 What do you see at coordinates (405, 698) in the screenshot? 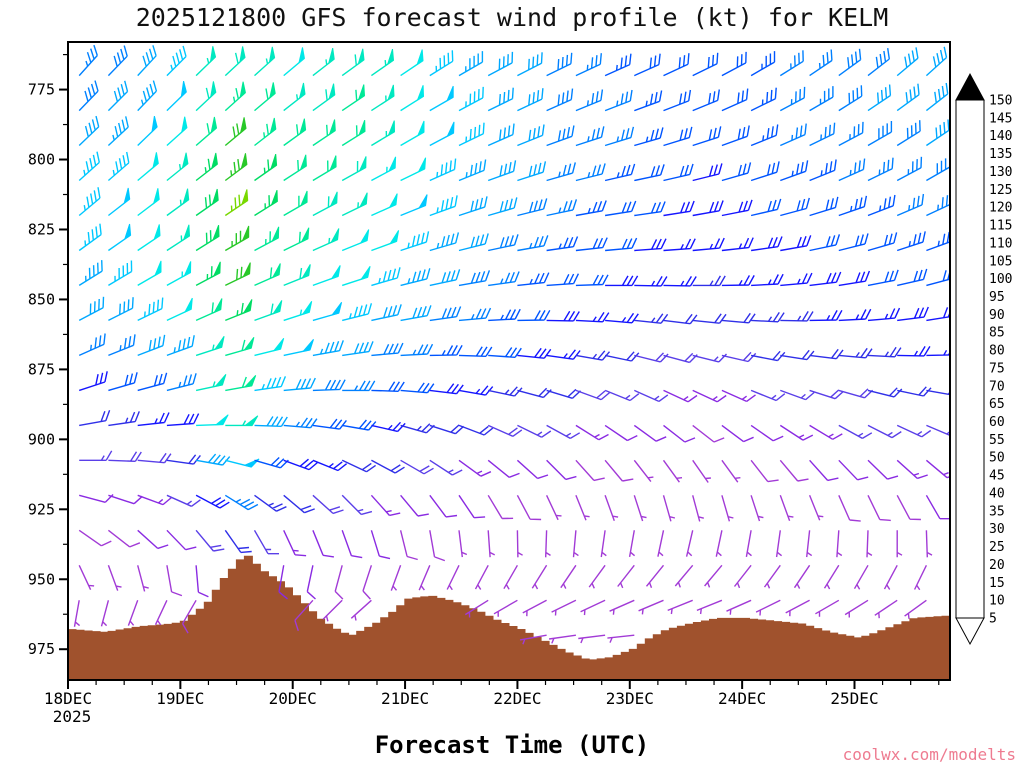
I see `x-tick-label: 21DEC` at bounding box center [405, 698].